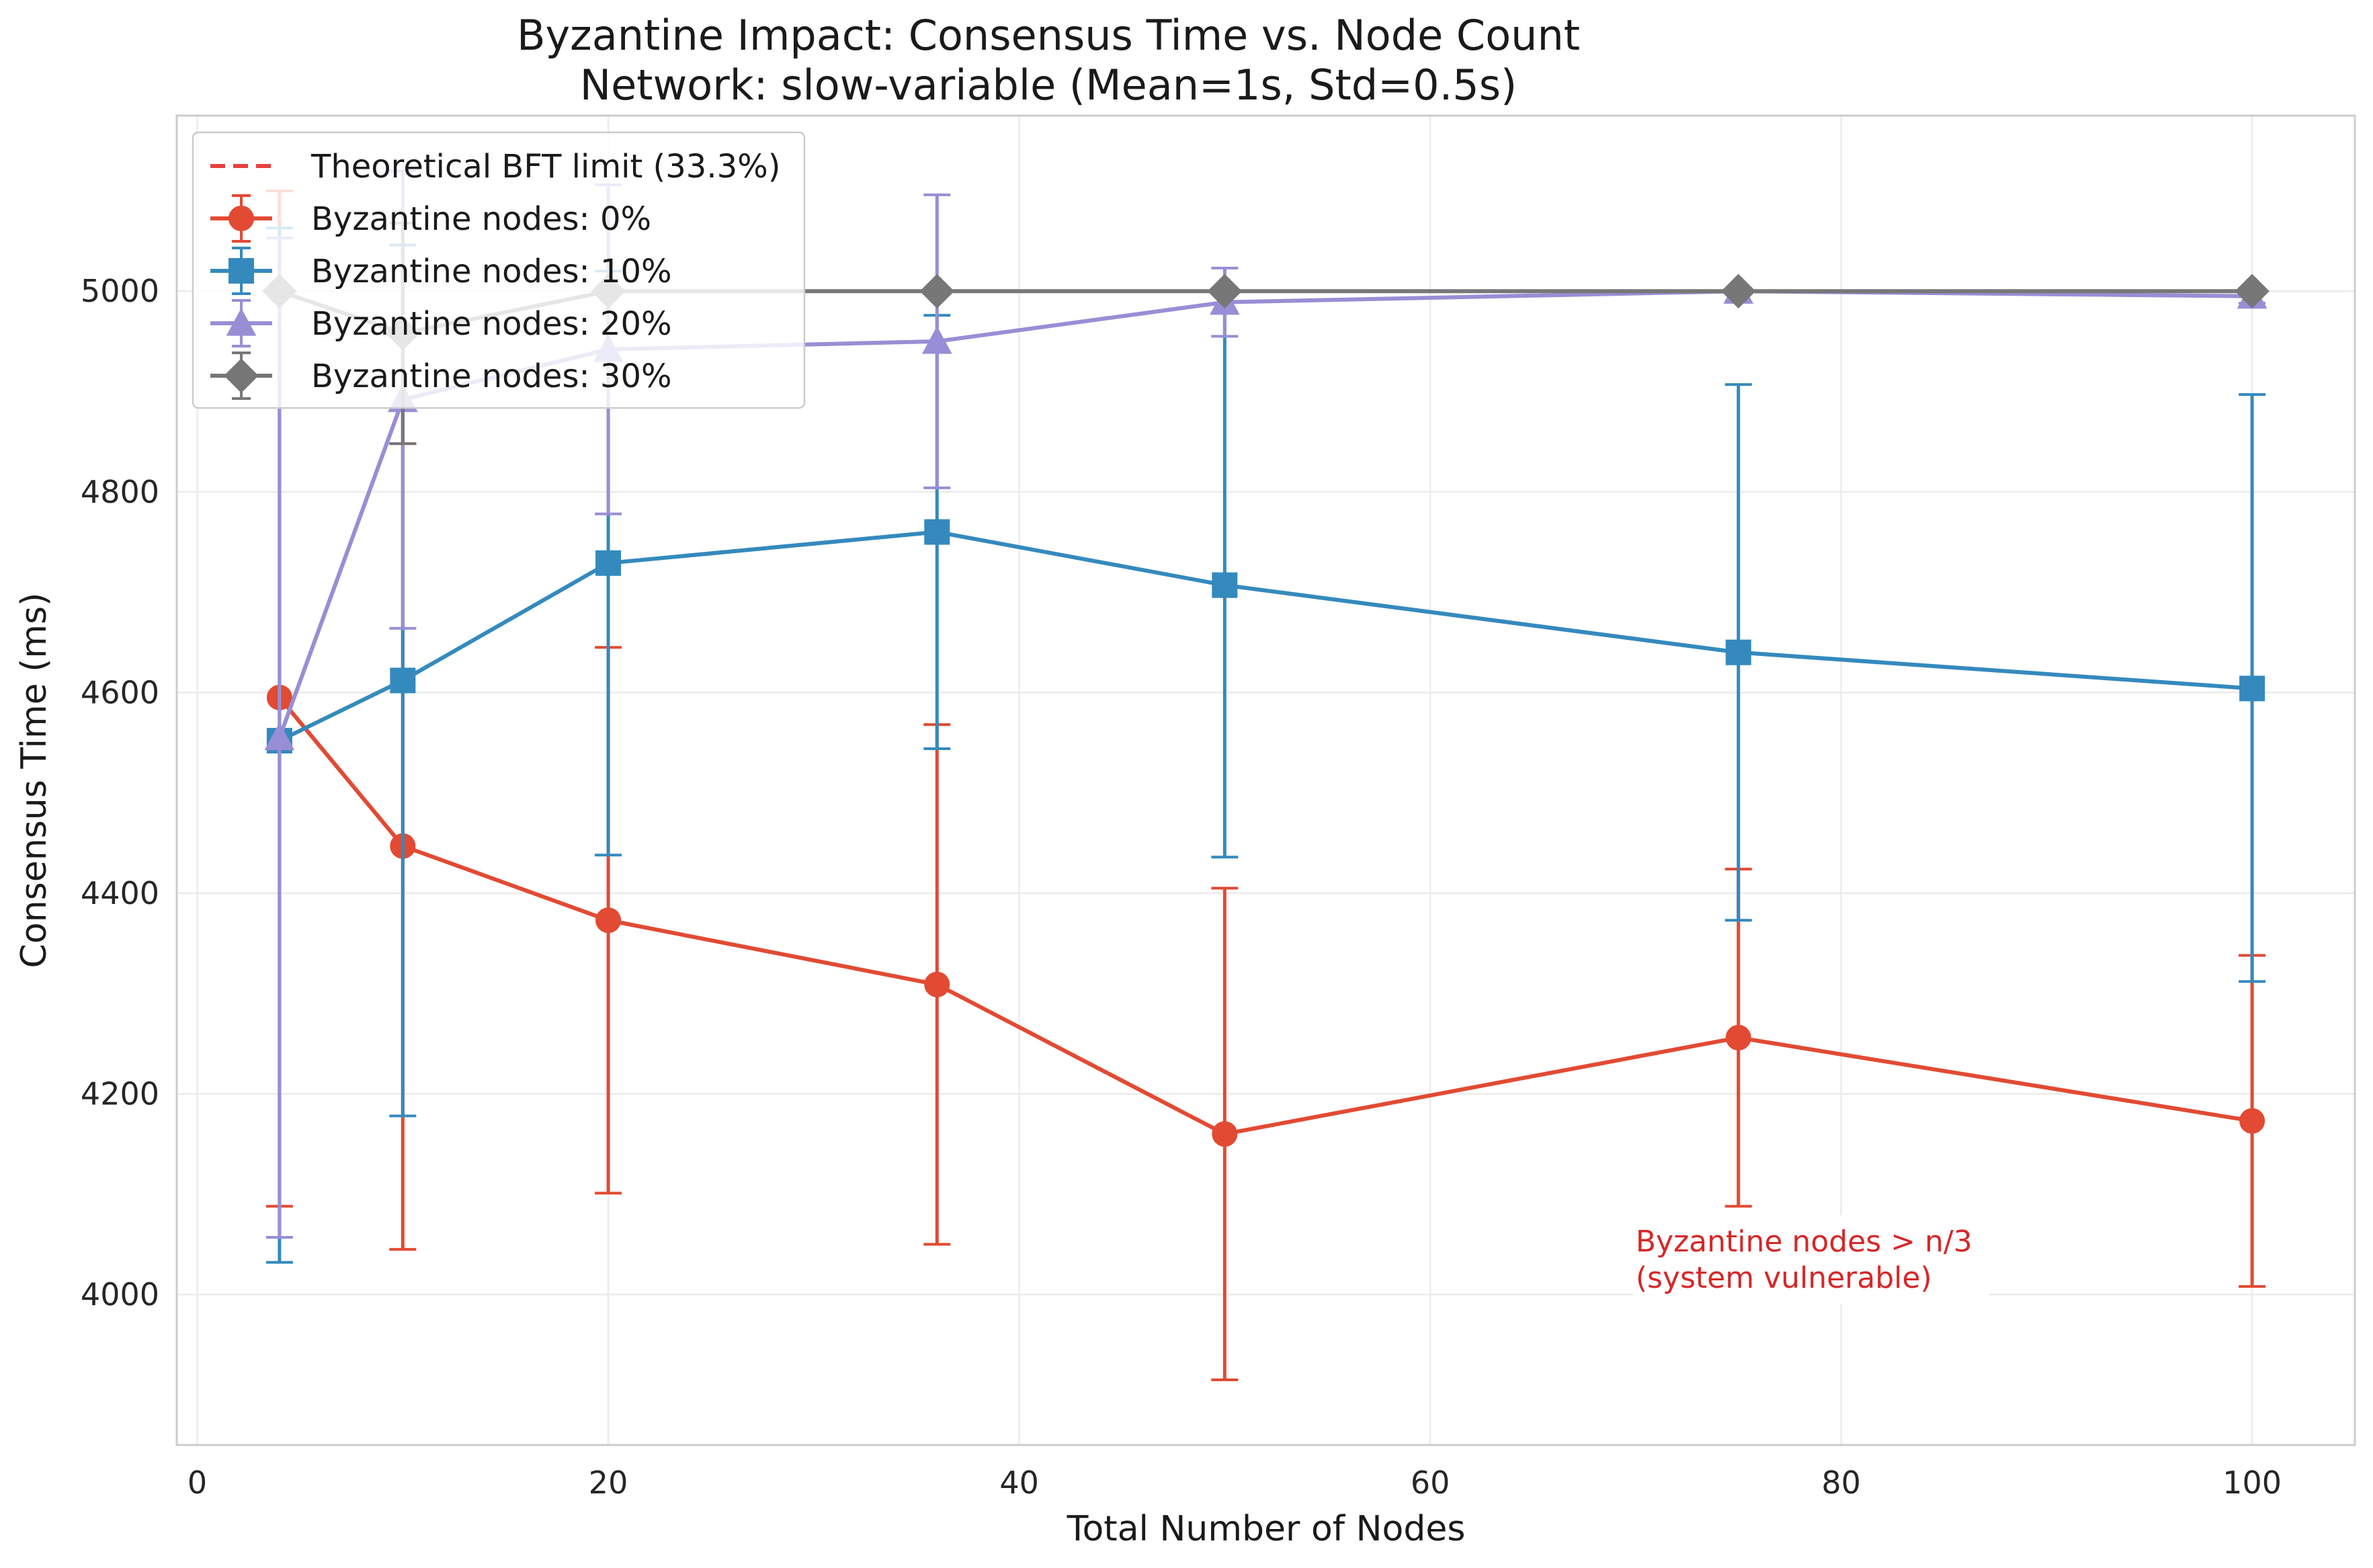 This screenshot has width=2373, height=1568. What do you see at coordinates (491, 377) in the screenshot?
I see `legend-label: Byzantine nodes: 30%` at bounding box center [491, 377].